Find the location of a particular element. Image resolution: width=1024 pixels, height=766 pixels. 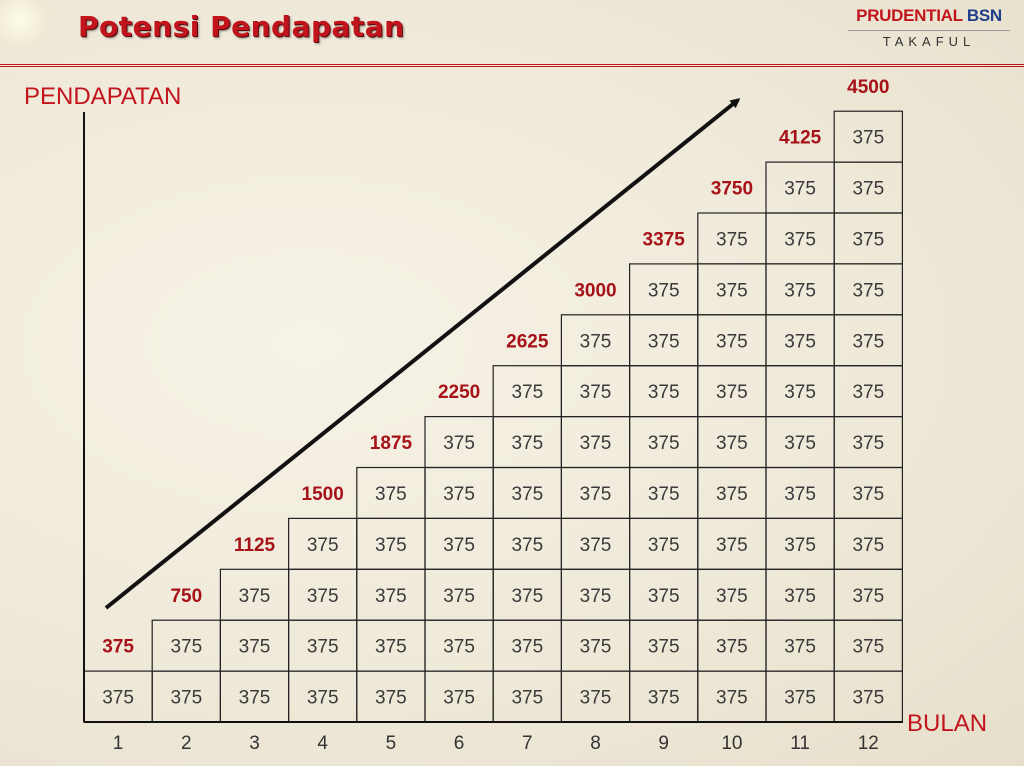

x-tick-label: 10 is located at coordinates (731, 743).